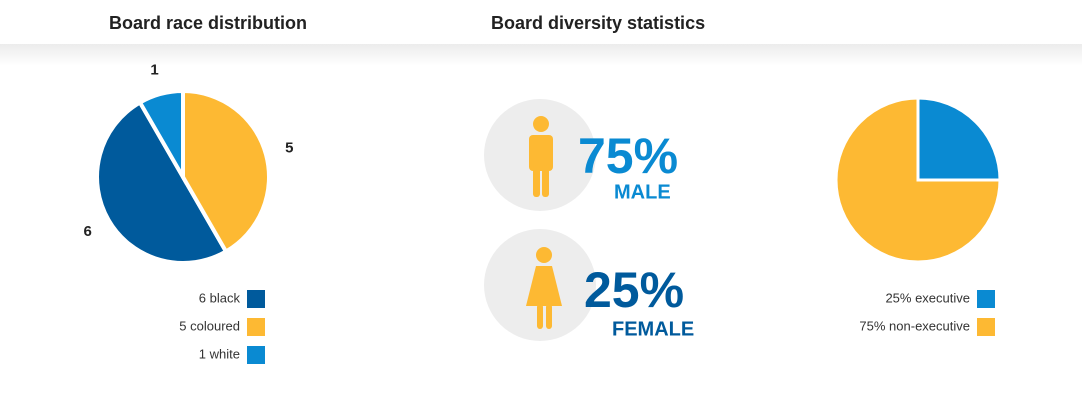  I want to click on data-label: 1, so click(154, 70).